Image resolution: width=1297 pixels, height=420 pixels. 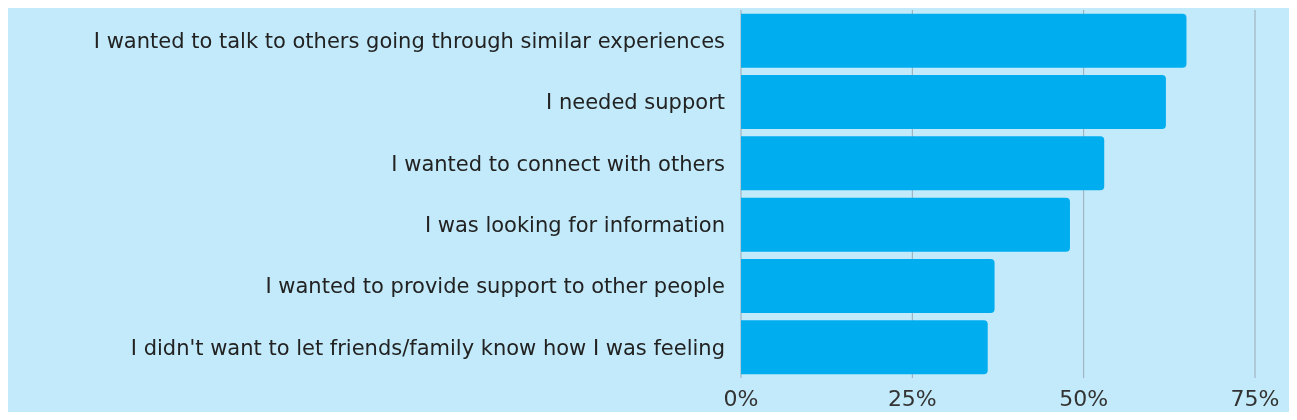 I want to click on x-tick-label: 75%, so click(x=1255, y=398).